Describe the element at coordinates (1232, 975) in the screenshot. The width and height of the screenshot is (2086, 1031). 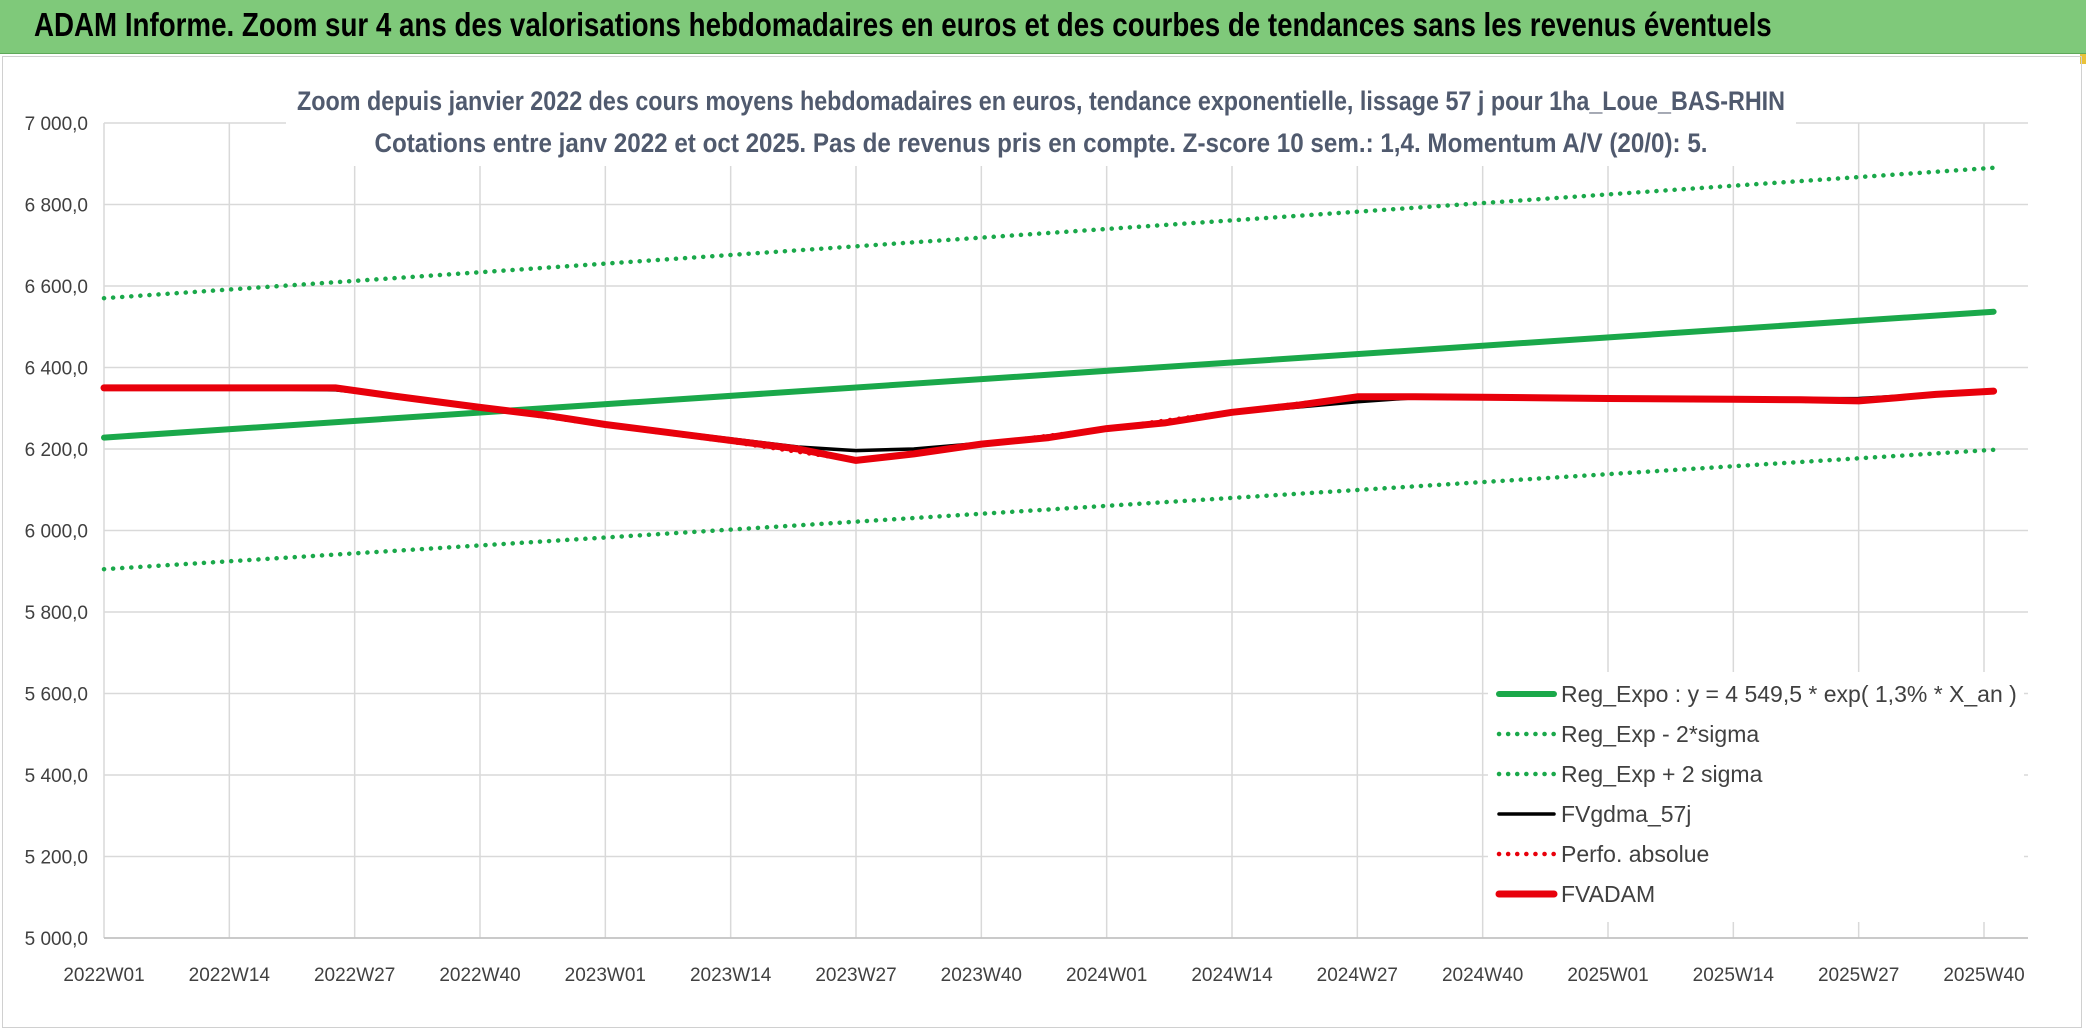
I see `x-tick-label: 2024W14` at that location.